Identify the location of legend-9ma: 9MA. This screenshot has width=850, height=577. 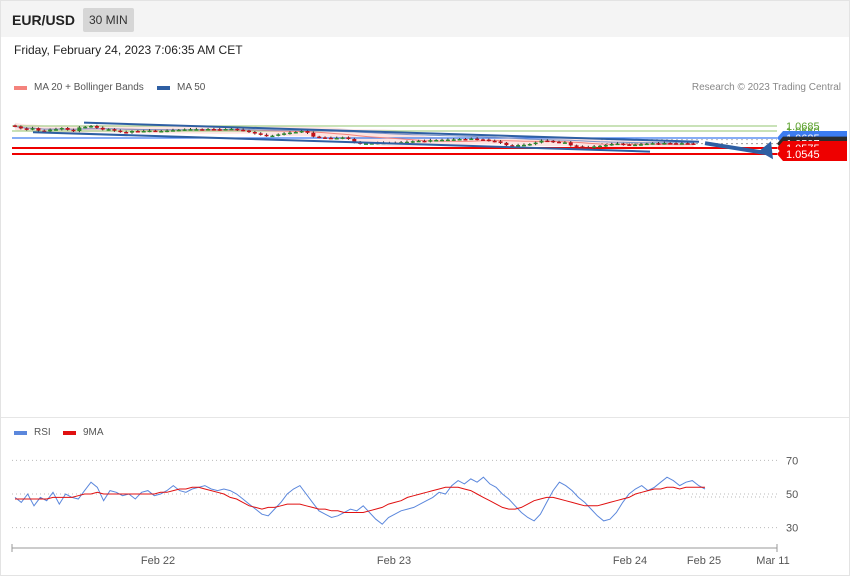
(83, 432).